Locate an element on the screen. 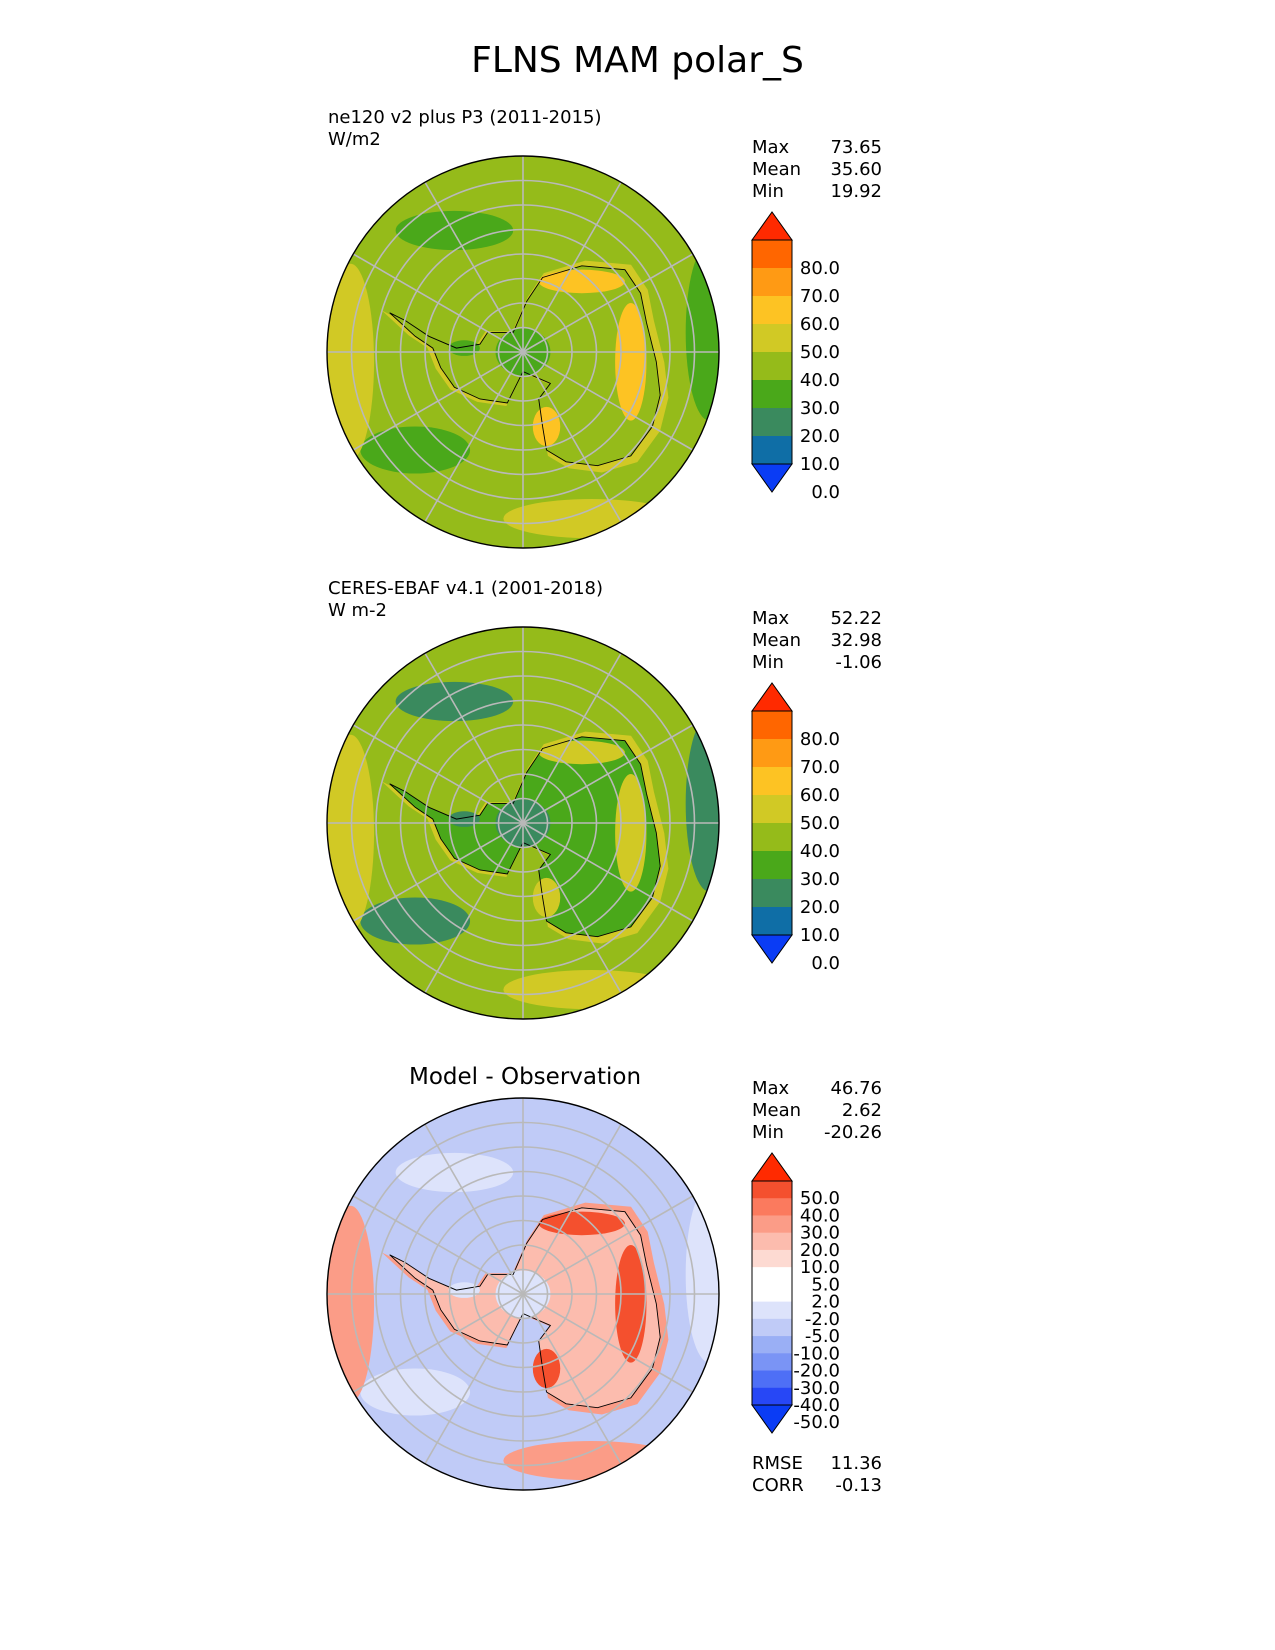 The width and height of the screenshot is (1275, 1650). panel-1-stats: Max 73.65 Mean 35.60 Min 19.92 is located at coordinates (817, 170).